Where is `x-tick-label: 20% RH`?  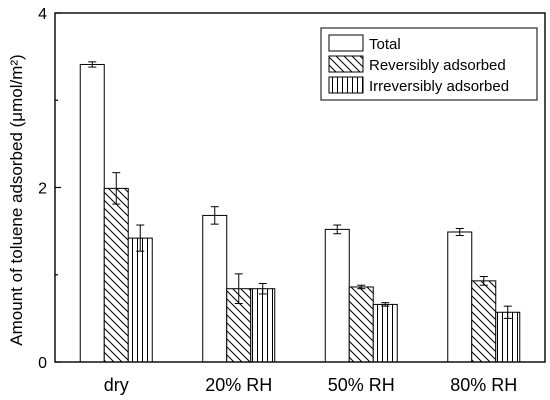
x-tick-label: 20% RH is located at coordinates (238, 385).